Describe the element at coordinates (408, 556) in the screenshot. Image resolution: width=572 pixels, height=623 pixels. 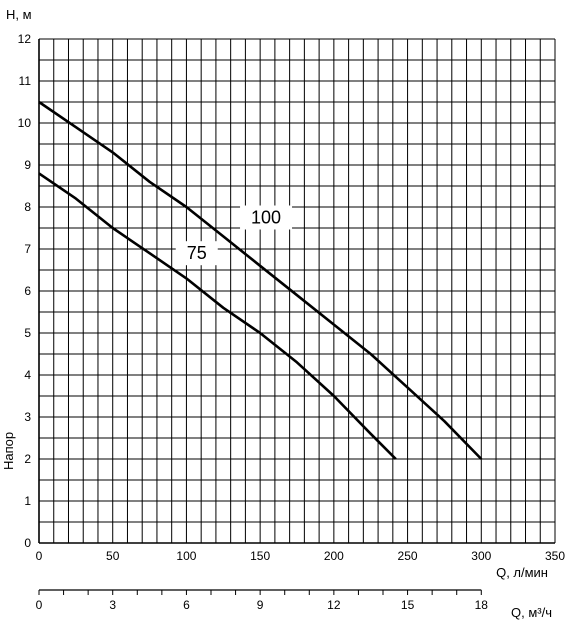
I see `x-tick-label: 250` at that location.